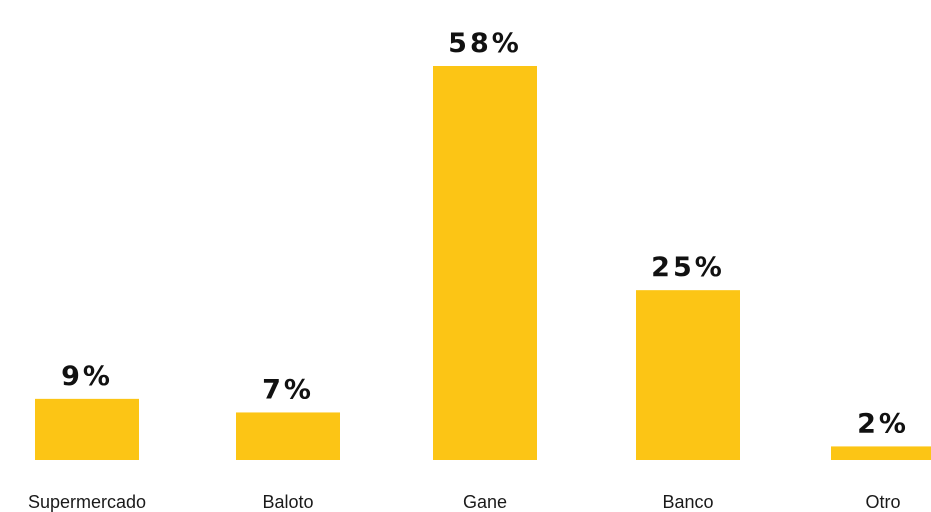 The width and height of the screenshot is (931, 512). What do you see at coordinates (687, 502) in the screenshot?
I see `category-label-banco: Banco` at bounding box center [687, 502].